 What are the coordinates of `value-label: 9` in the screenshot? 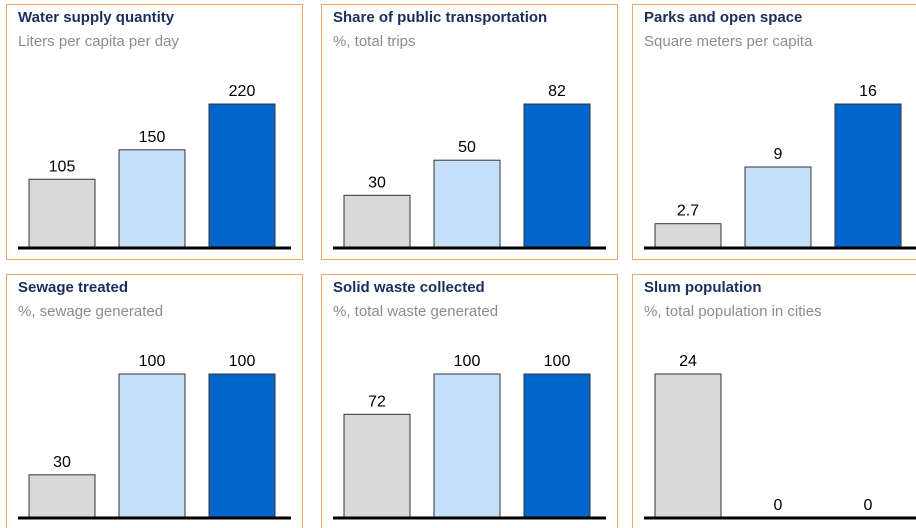 It's located at (777, 154).